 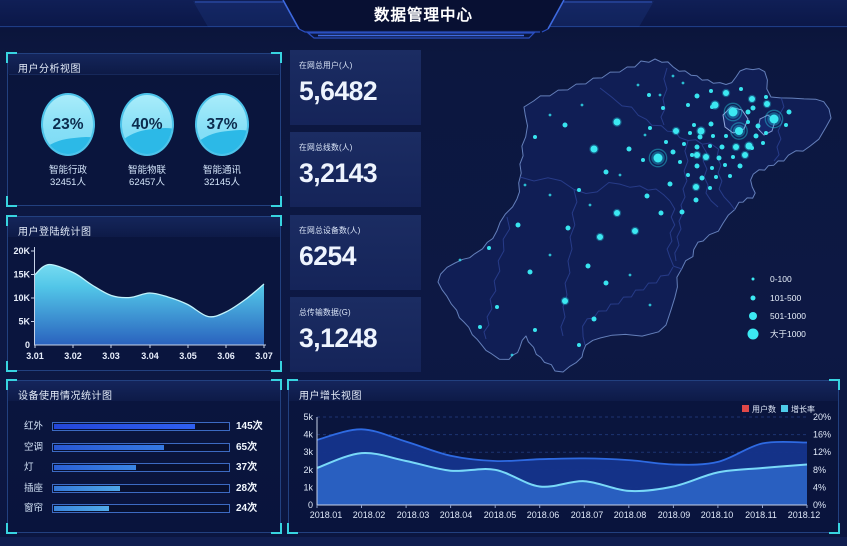 I want to click on svg-text: 2018.10, so click(x=717, y=515).